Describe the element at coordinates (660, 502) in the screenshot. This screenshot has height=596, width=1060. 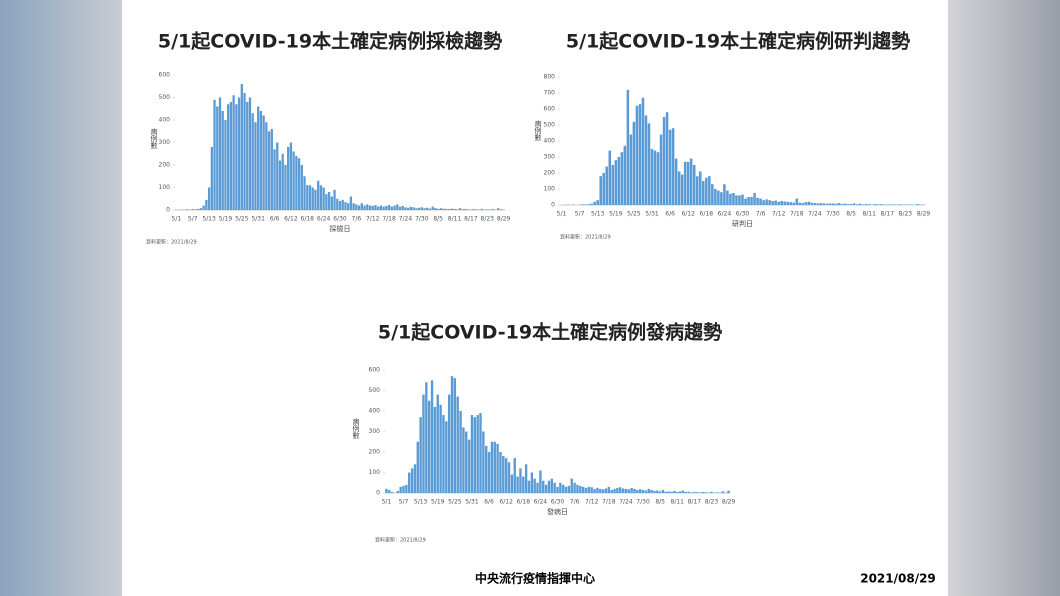
I see `x-tick-label: 8/5` at that location.